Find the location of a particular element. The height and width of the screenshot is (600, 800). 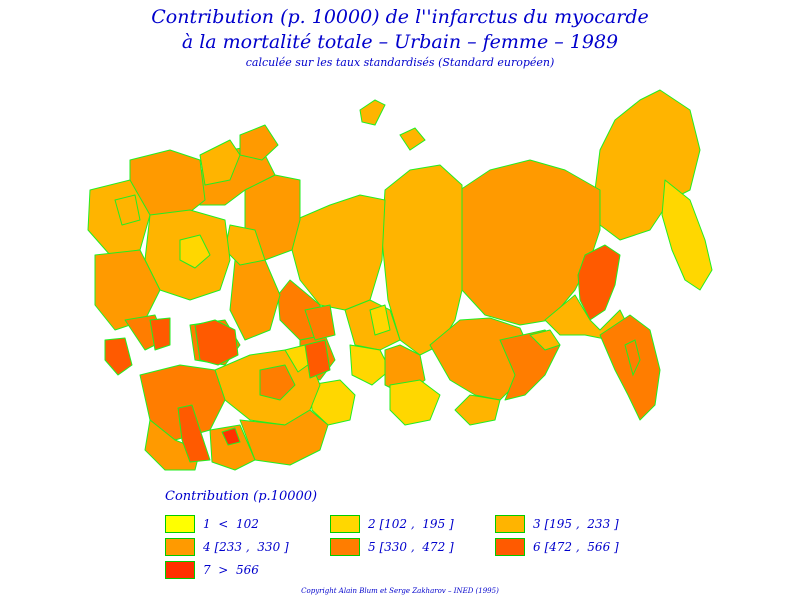

region-turkmenistan is located at coordinates (172, 445).